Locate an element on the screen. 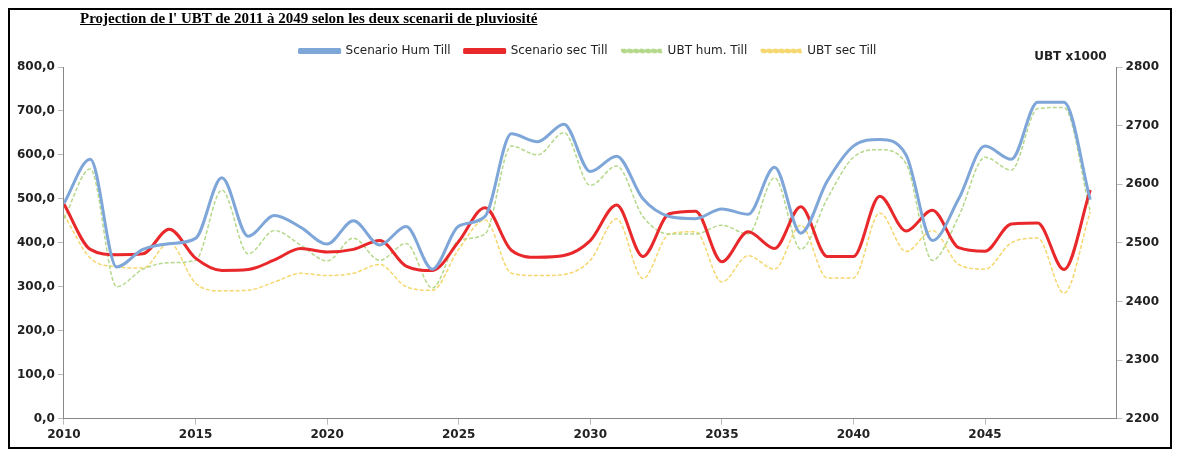 The width and height of the screenshot is (1180, 466). y2-tick-label: 2700 is located at coordinates (1142, 124).